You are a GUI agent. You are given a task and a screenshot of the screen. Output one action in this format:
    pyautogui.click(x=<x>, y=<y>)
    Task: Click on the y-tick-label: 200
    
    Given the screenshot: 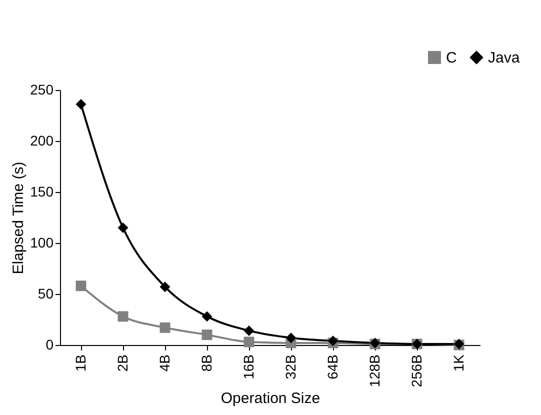 What is the action you would take?
    pyautogui.click(x=42, y=140)
    